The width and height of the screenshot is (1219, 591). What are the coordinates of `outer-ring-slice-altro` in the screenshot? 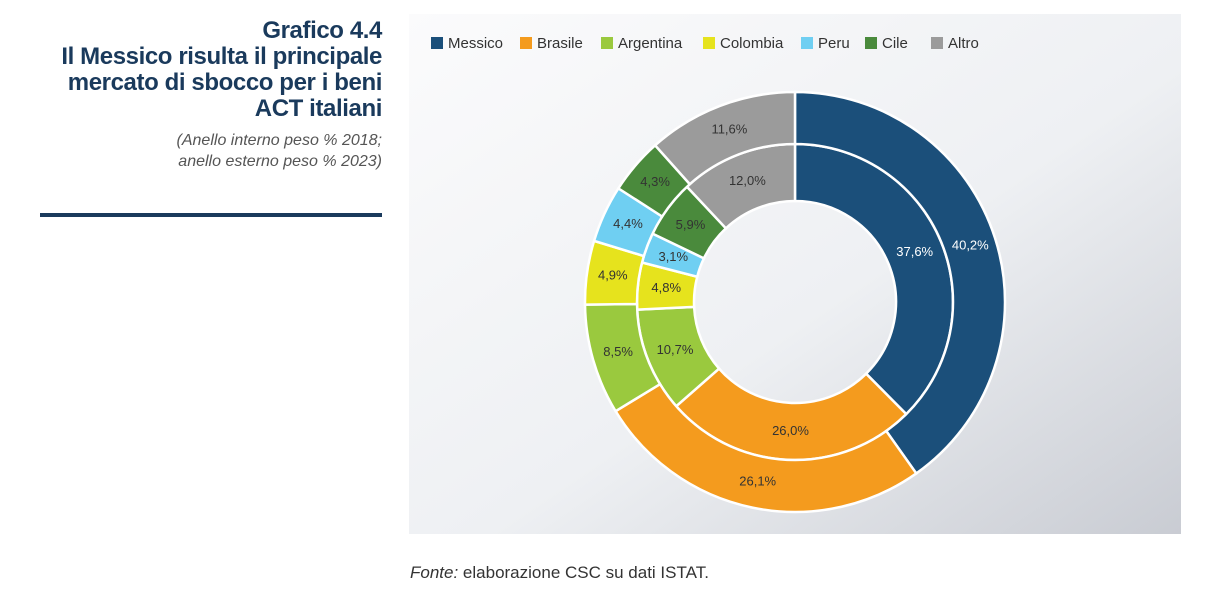 It's located at (725, 138).